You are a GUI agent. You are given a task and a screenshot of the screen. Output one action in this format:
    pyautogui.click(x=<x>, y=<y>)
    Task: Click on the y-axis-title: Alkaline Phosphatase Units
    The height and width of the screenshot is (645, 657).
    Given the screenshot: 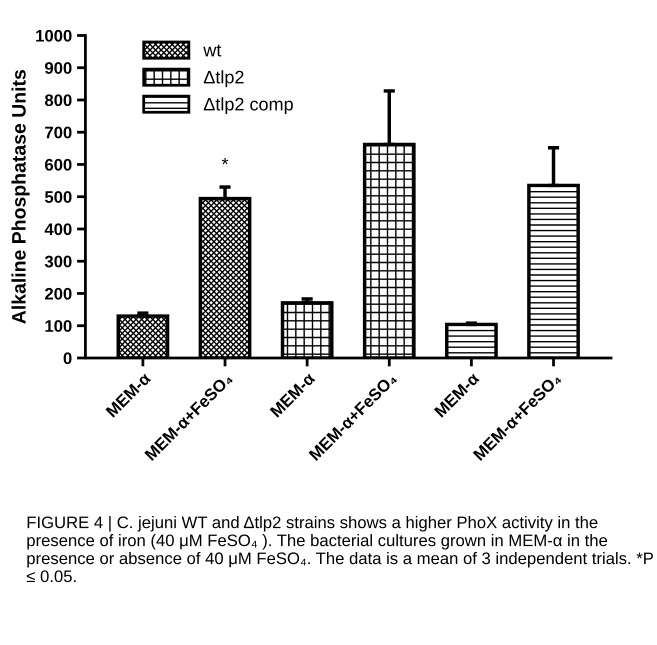 What is the action you would take?
    pyautogui.click(x=20, y=197)
    